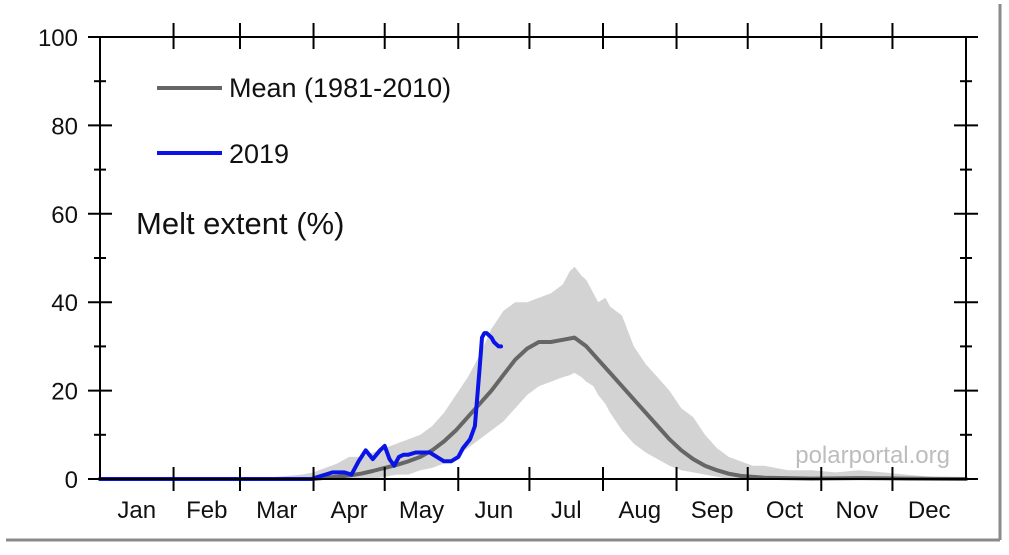 The width and height of the screenshot is (1009, 555). I want to click on series-line-2019, so click(300, 406).